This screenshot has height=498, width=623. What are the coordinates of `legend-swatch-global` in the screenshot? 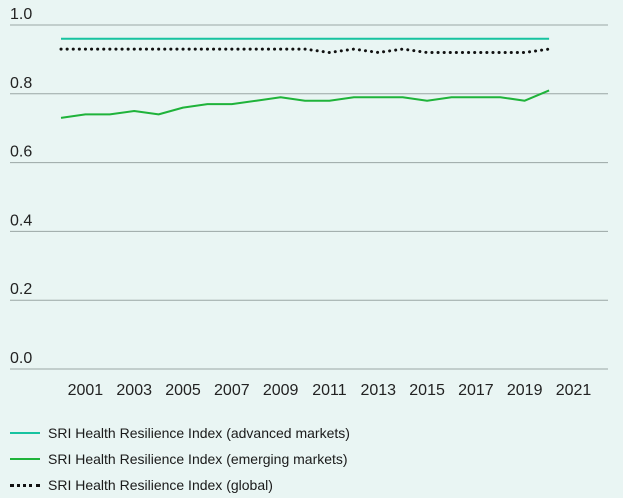 It's located at (25, 485).